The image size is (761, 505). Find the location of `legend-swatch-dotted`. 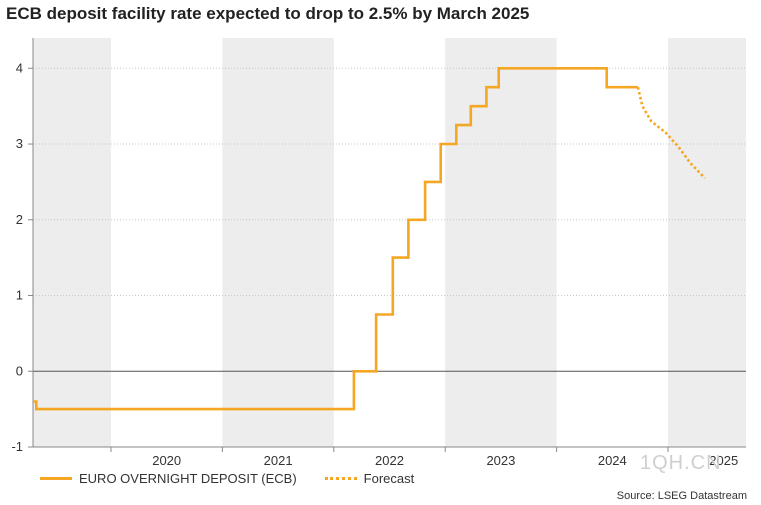

legend-swatch-dotted is located at coordinates (340, 478).